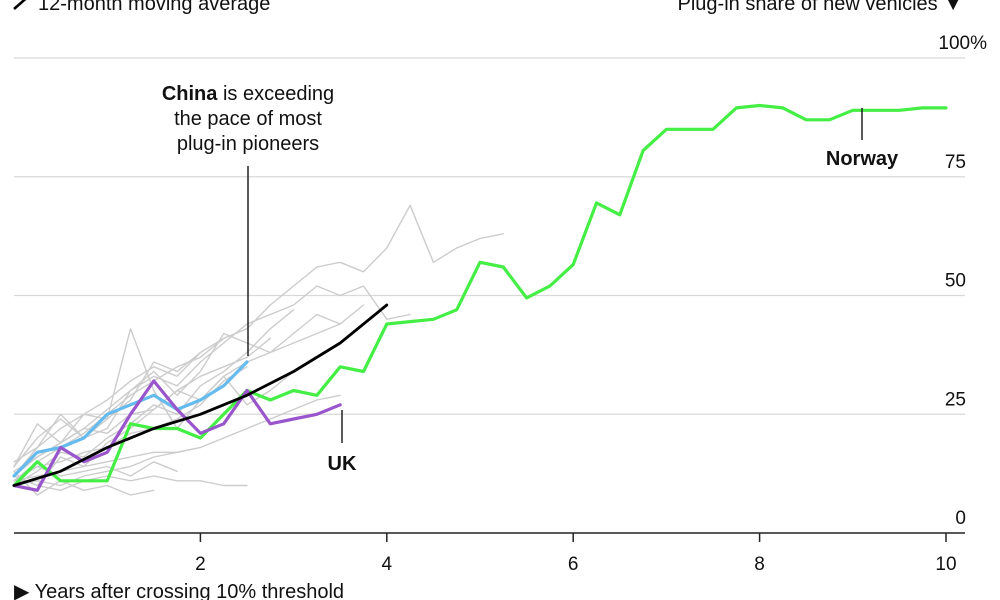 The image size is (1000, 600). Describe the element at coordinates (190, 94) in the screenshot. I see `china-annotation-bold: China` at that location.